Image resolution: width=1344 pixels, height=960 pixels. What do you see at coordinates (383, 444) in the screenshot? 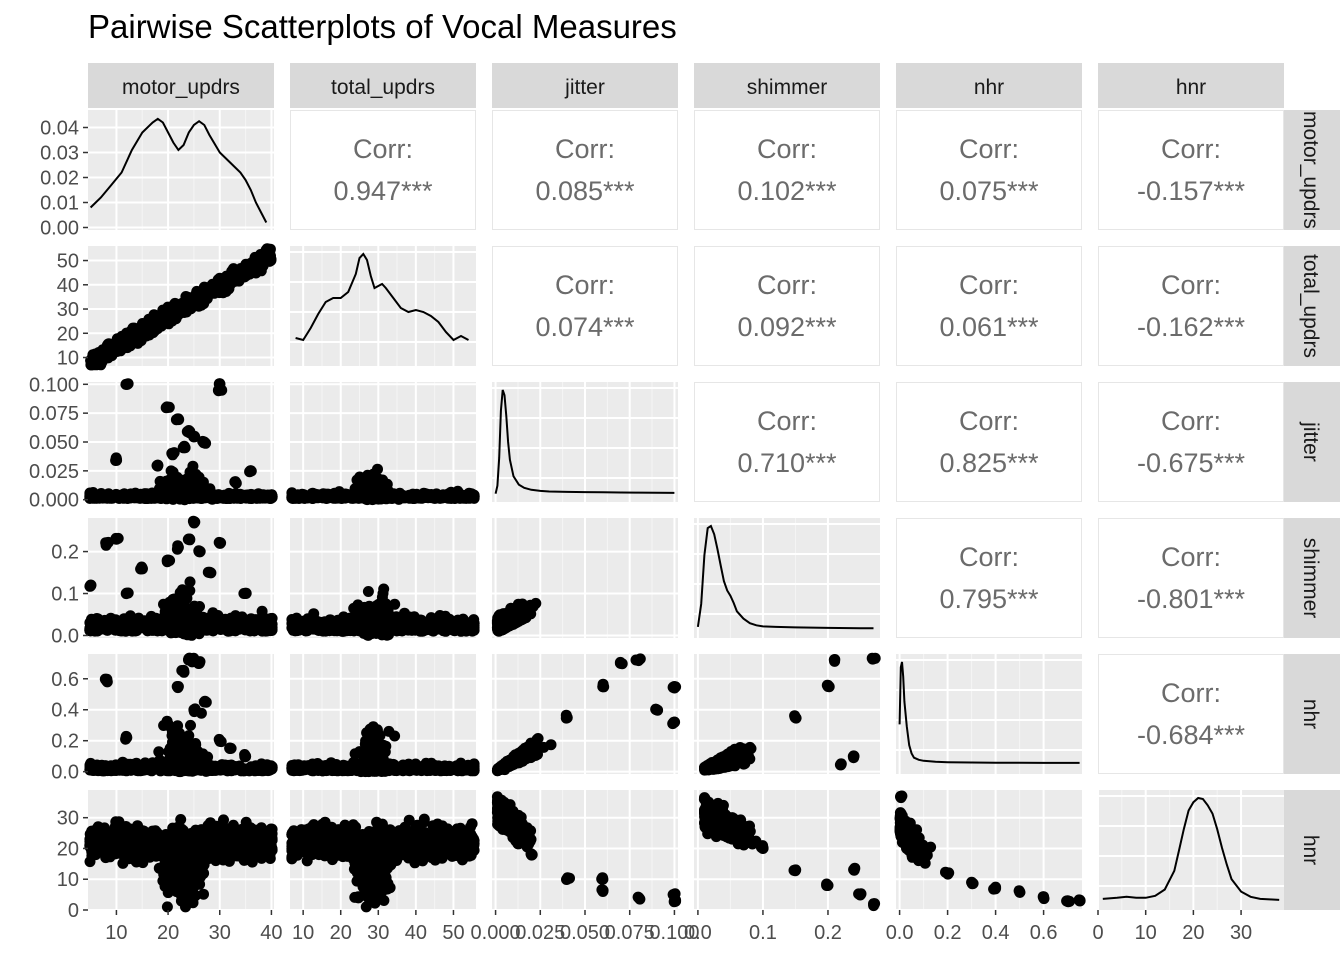
I see `scatter-panel-jitter-total_updrs` at bounding box center [383, 444].